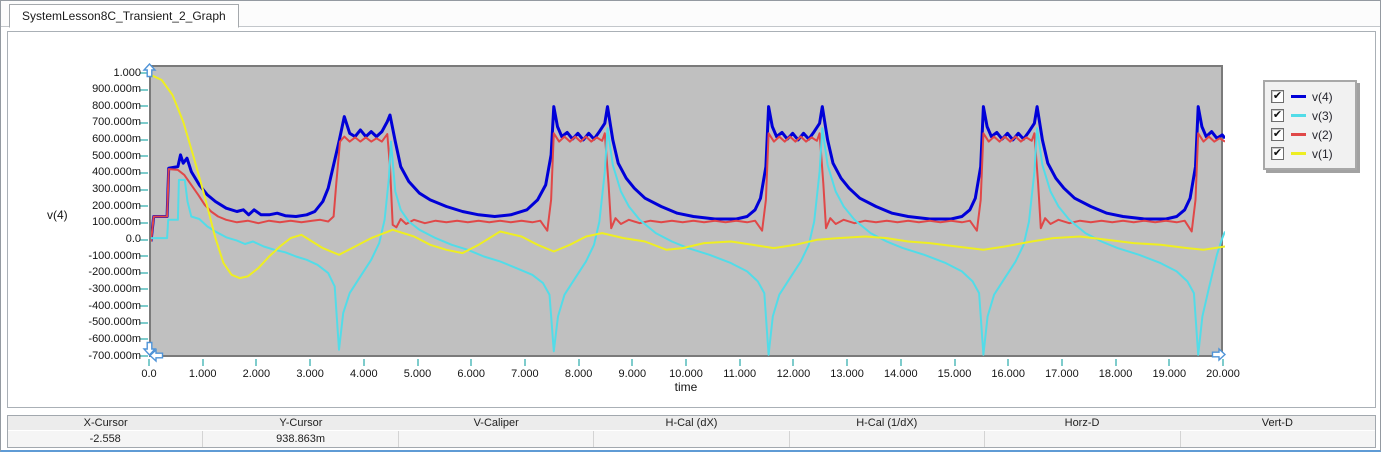  Describe the element at coordinates (202, 374) in the screenshot. I see `x-tick-label: 1.000` at that location.